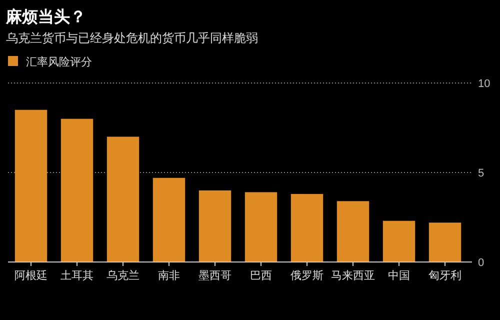 The image size is (500, 320). Describe the element at coordinates (215, 276) in the screenshot. I see `x-tick-label: 墨西哥` at that location.